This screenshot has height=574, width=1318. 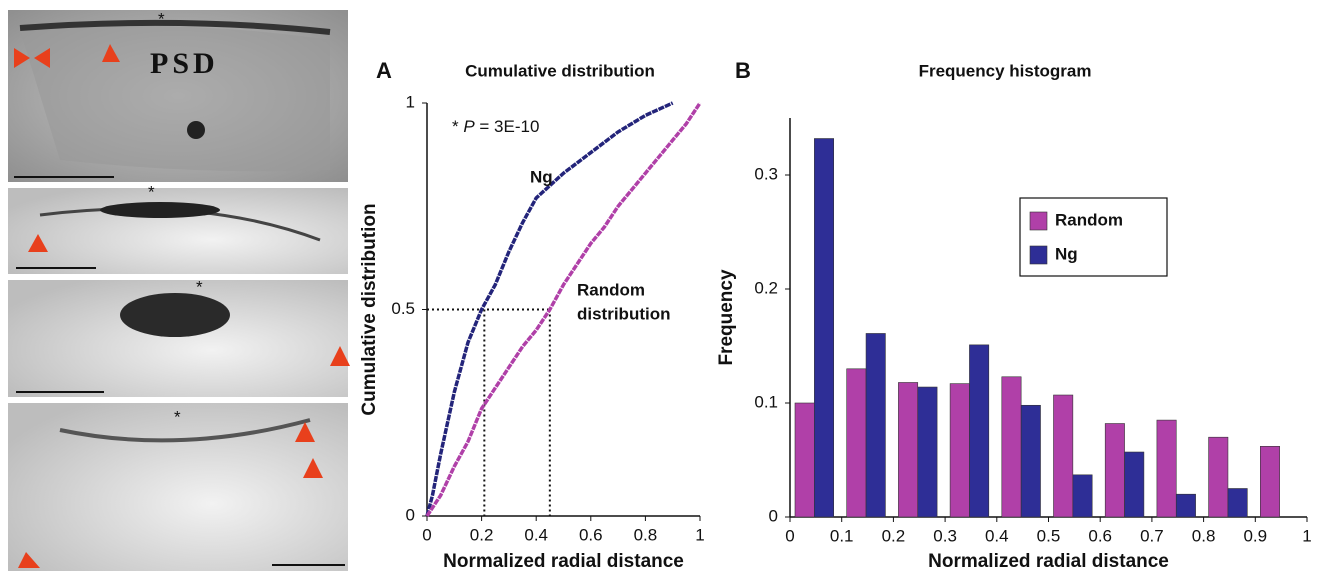 I want to click on panel-letter: A, so click(x=384, y=70).